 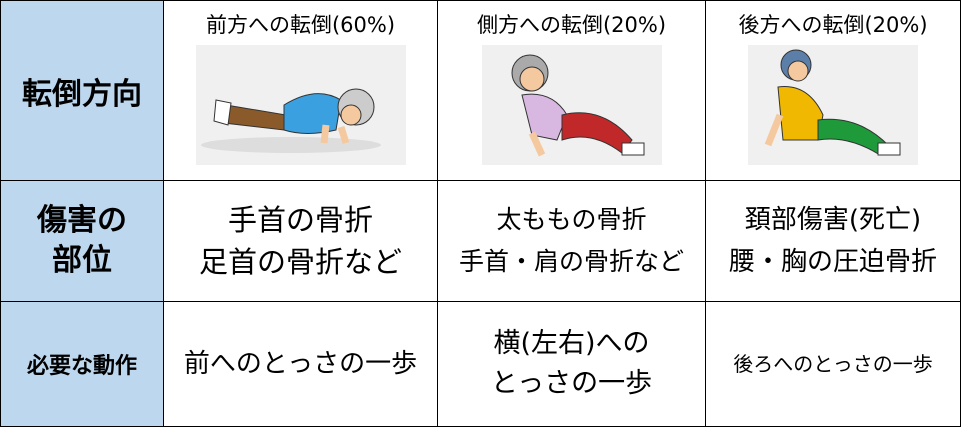 I want to click on cell-text: 横(左右)への, so click(x=571, y=343).